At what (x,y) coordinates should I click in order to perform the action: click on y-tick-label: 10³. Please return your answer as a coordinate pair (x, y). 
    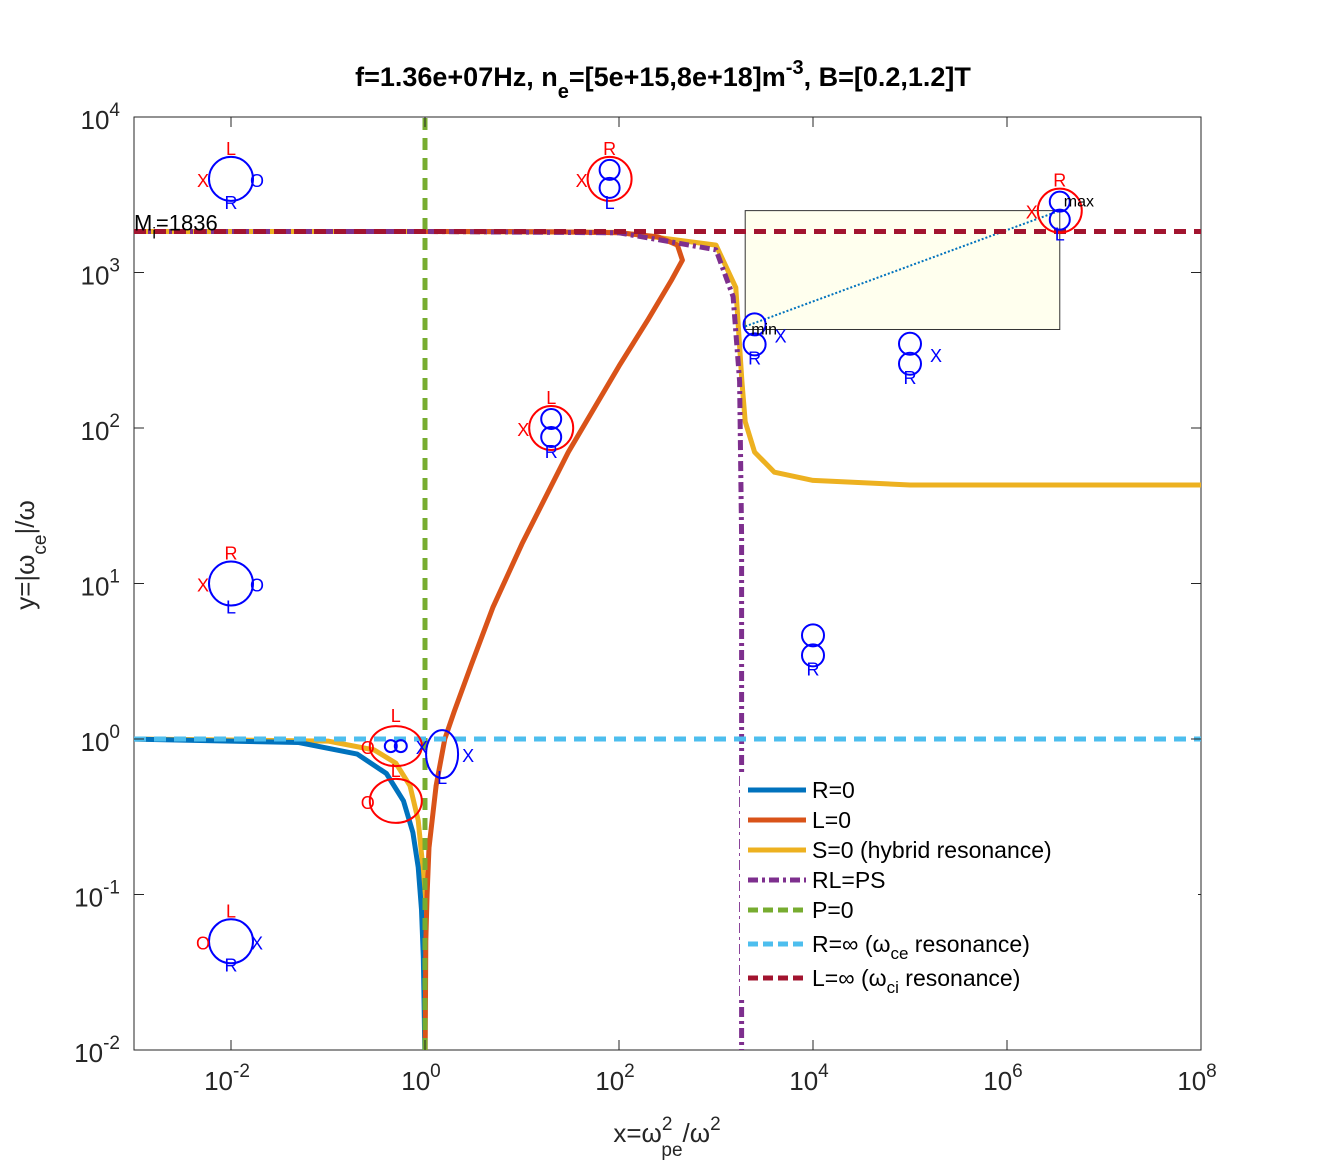
    Looking at the image, I should click on (101, 273).